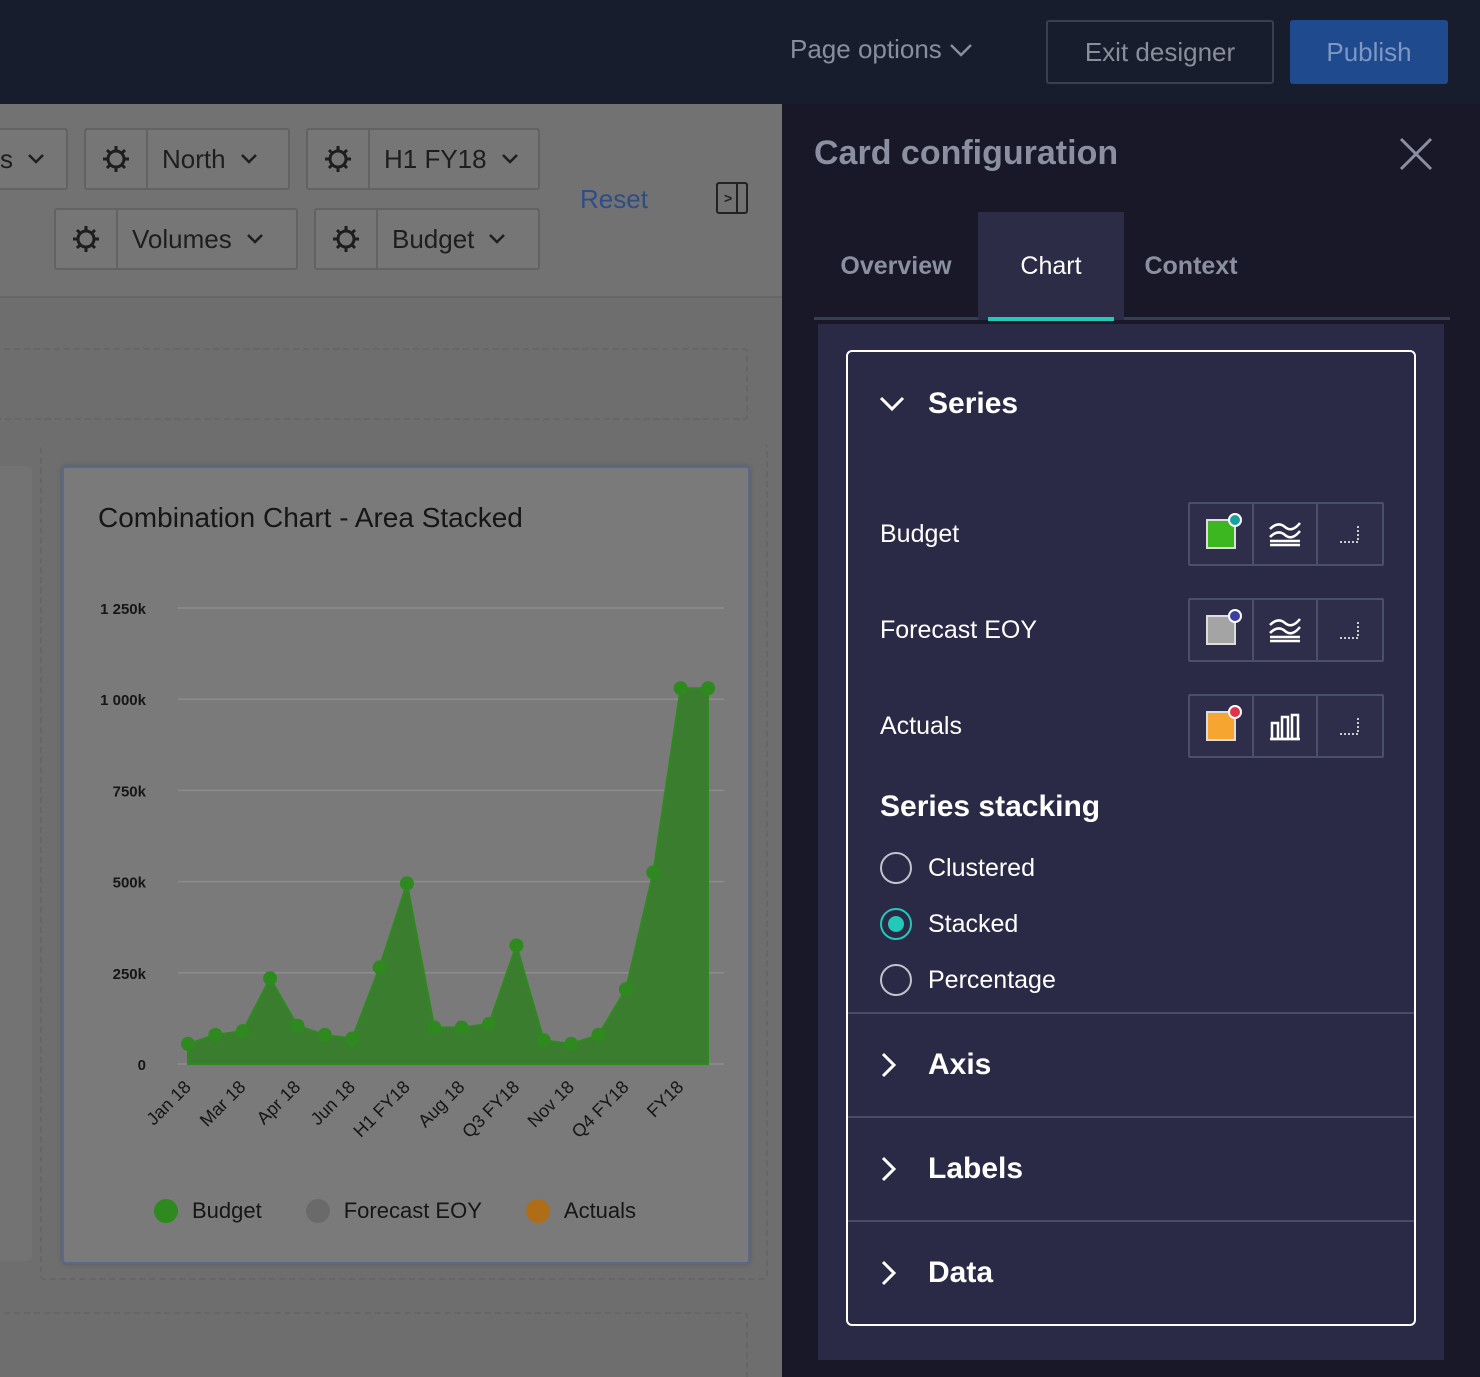 The width and height of the screenshot is (1480, 1377). Describe the element at coordinates (1416, 154) in the screenshot. I see `close-icon` at that location.